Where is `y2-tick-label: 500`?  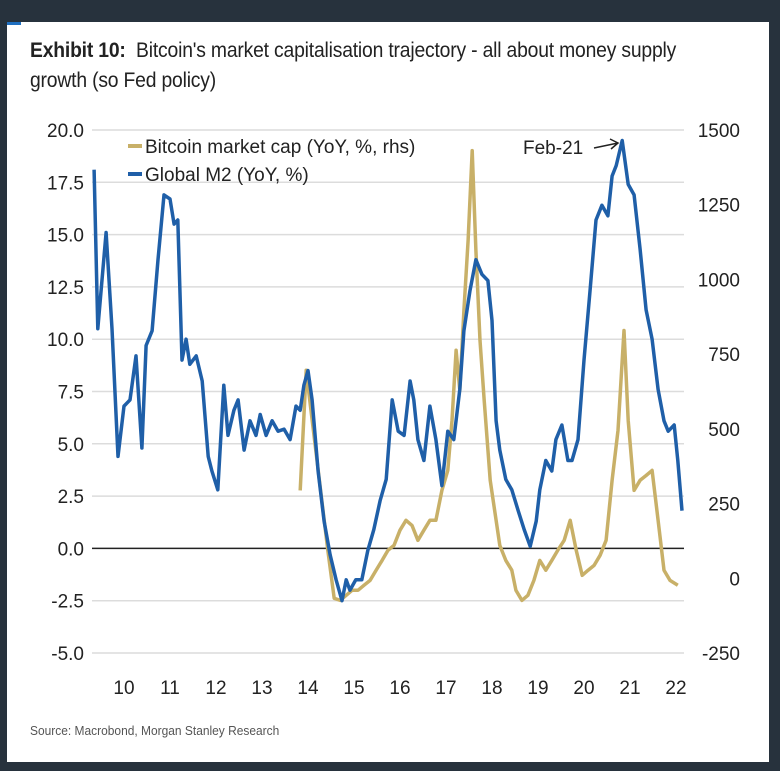 y2-tick-label: 500 is located at coordinates (724, 430).